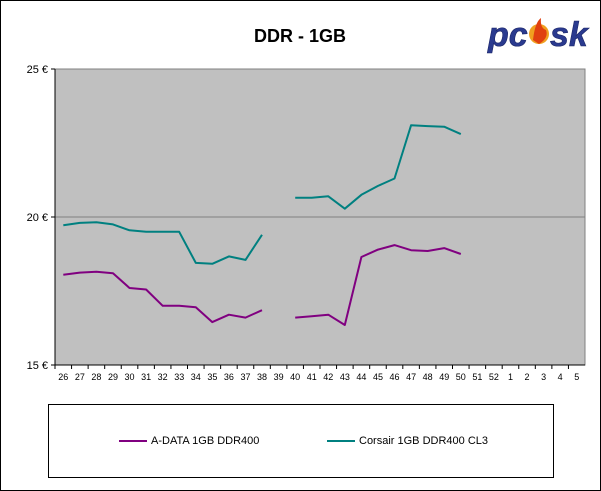  Describe the element at coordinates (423, 441) in the screenshot. I see `legend-label-corsair: Corsair 1GB DDR400 CL3` at that location.